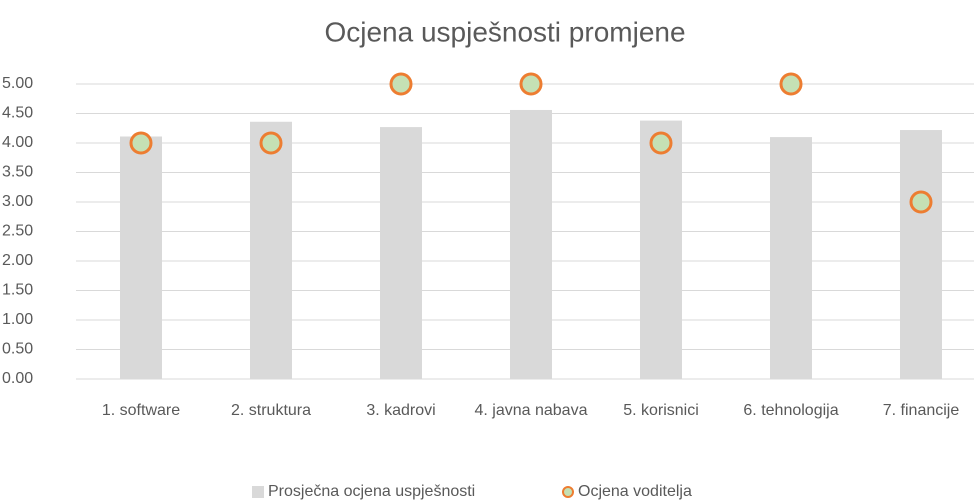 This screenshot has width=974, height=502. I want to click on x-tick-label: 3. kadrovi, so click(400, 410).